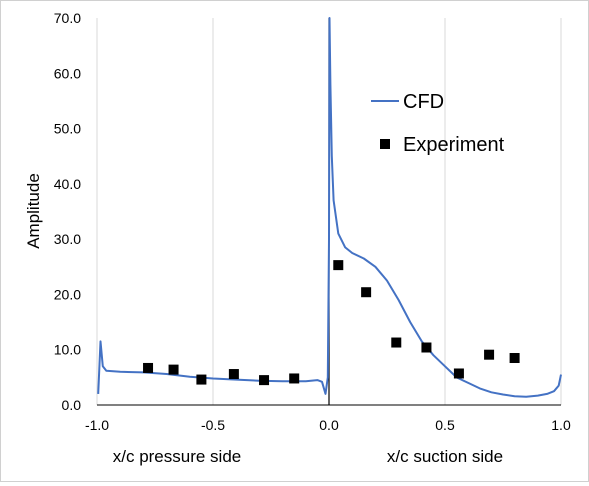 The image size is (589, 486). Describe the element at coordinates (33, 211) in the screenshot. I see `y-axis-label: Amplitude` at that location.